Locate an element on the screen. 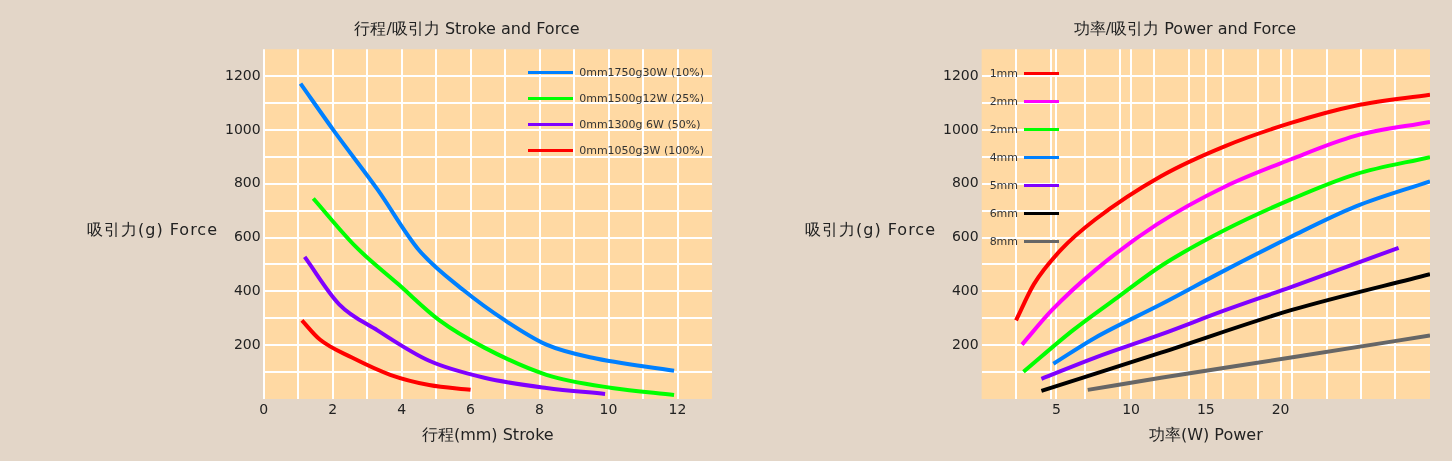  chart-title: 行程/吸引力 Stroke and Force is located at coordinates (467, 28).